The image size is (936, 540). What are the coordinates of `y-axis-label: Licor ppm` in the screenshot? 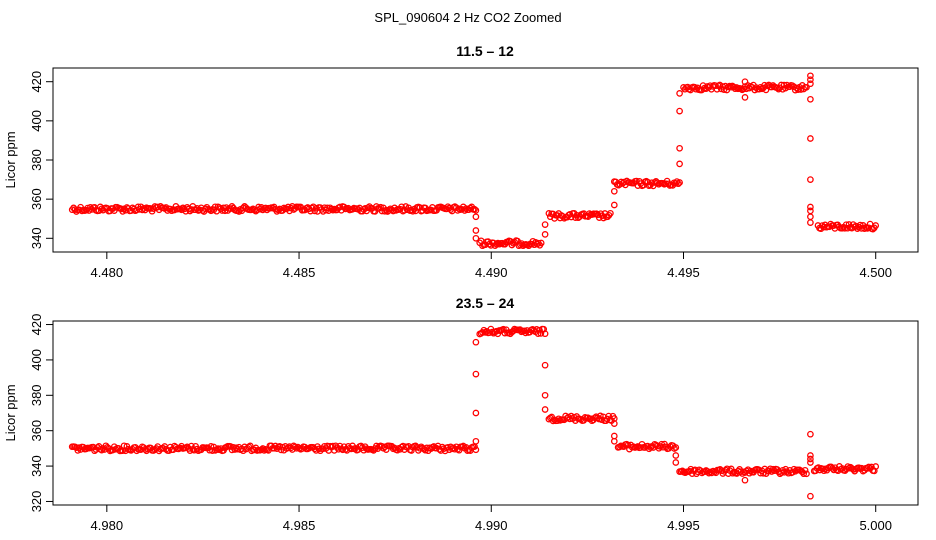 It's located at (10, 159).